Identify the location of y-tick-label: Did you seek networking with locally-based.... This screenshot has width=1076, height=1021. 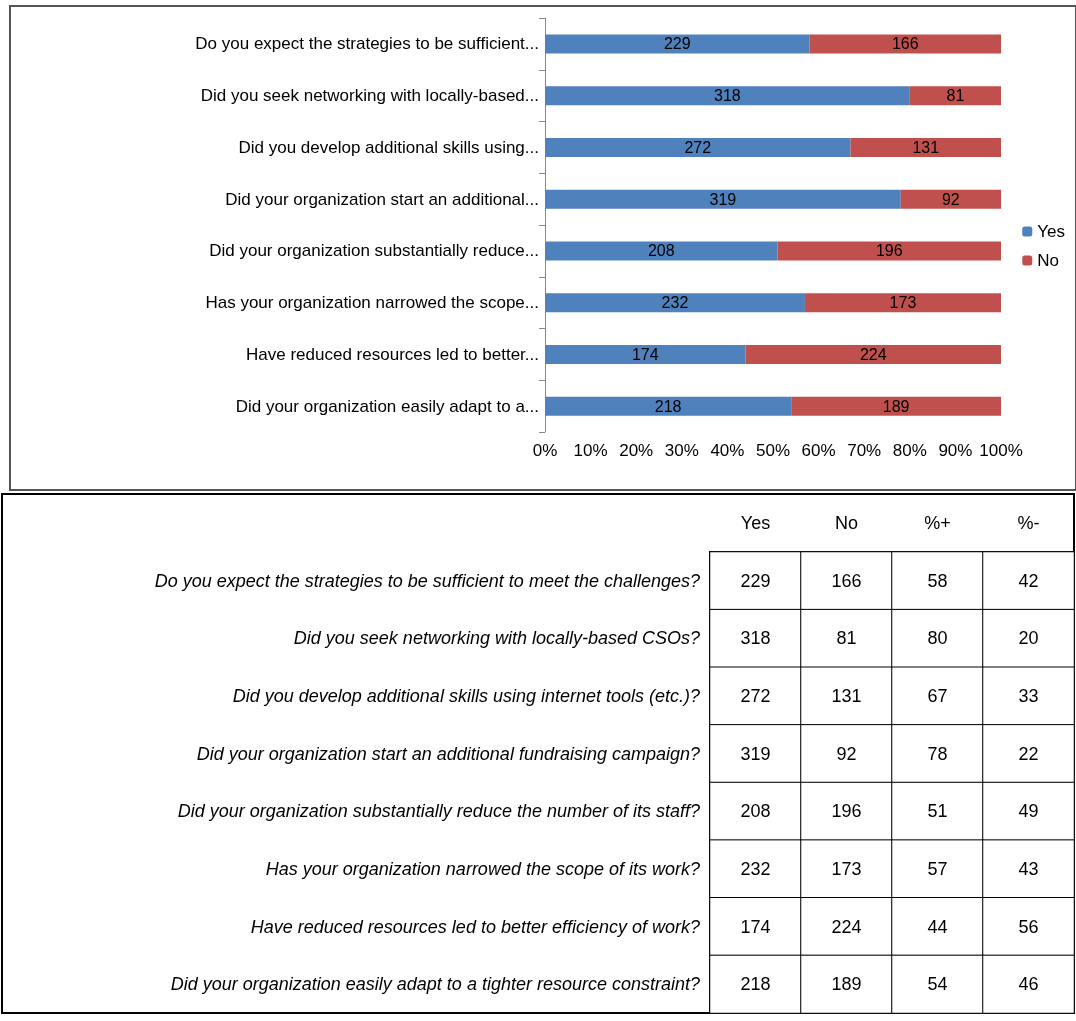
(369, 96).